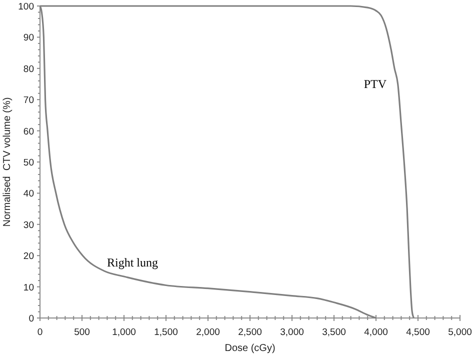 The height and width of the screenshot is (356, 474). Describe the element at coordinates (31, 319) in the screenshot. I see `y-tick-label: 0` at that location.